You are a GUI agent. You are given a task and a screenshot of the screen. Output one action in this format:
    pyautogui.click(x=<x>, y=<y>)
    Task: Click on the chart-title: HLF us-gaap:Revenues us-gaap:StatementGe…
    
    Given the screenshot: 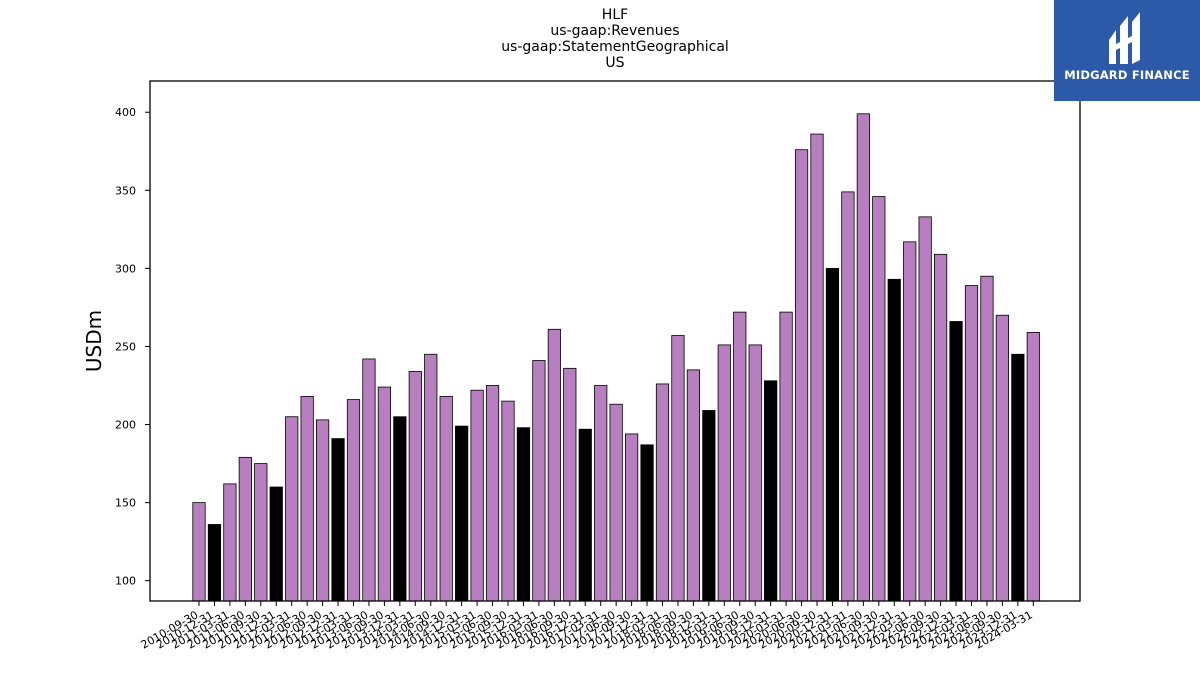 What is the action you would take?
    pyautogui.click(x=615, y=39)
    